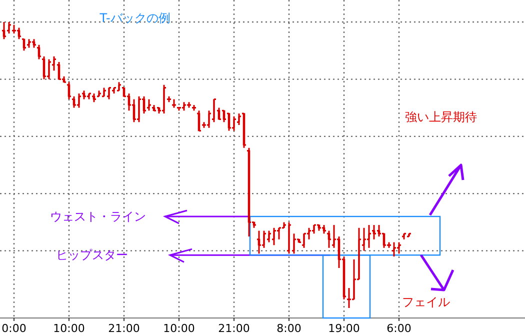  What do you see at coordinates (14, 328) in the screenshot?
I see `x-tick-label: 0:00` at bounding box center [14, 328].